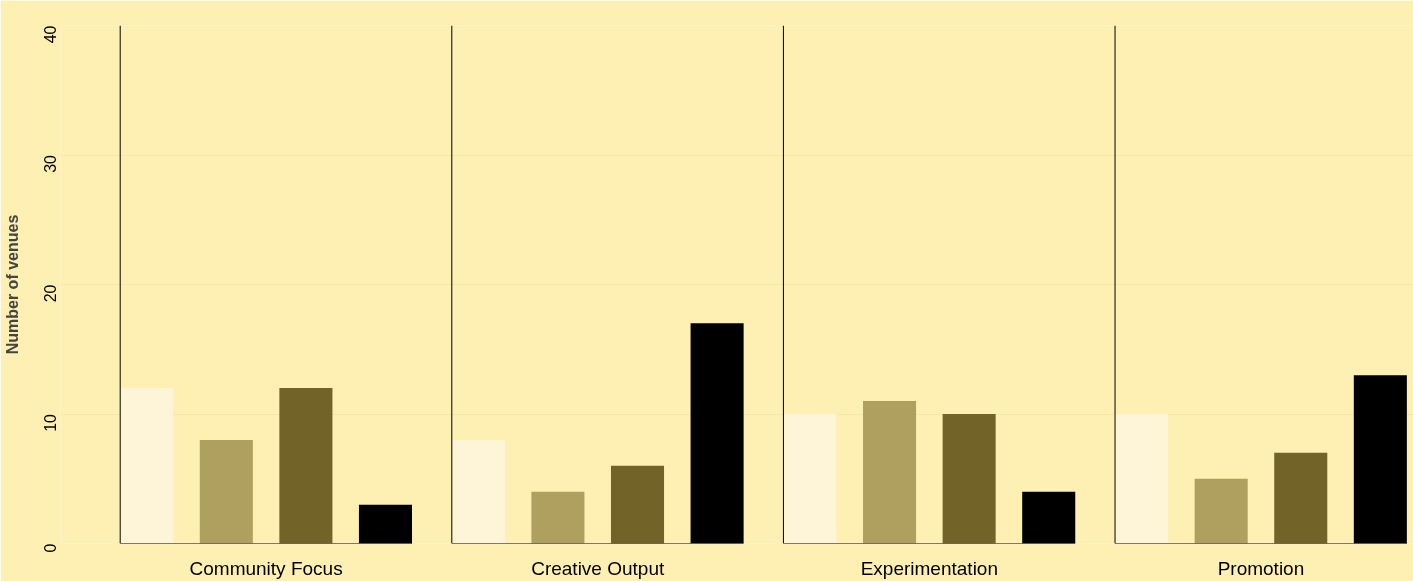 This screenshot has width=1413, height=581. What do you see at coordinates (598, 568) in the screenshot?
I see `x-tick-label: Creative Output` at bounding box center [598, 568].